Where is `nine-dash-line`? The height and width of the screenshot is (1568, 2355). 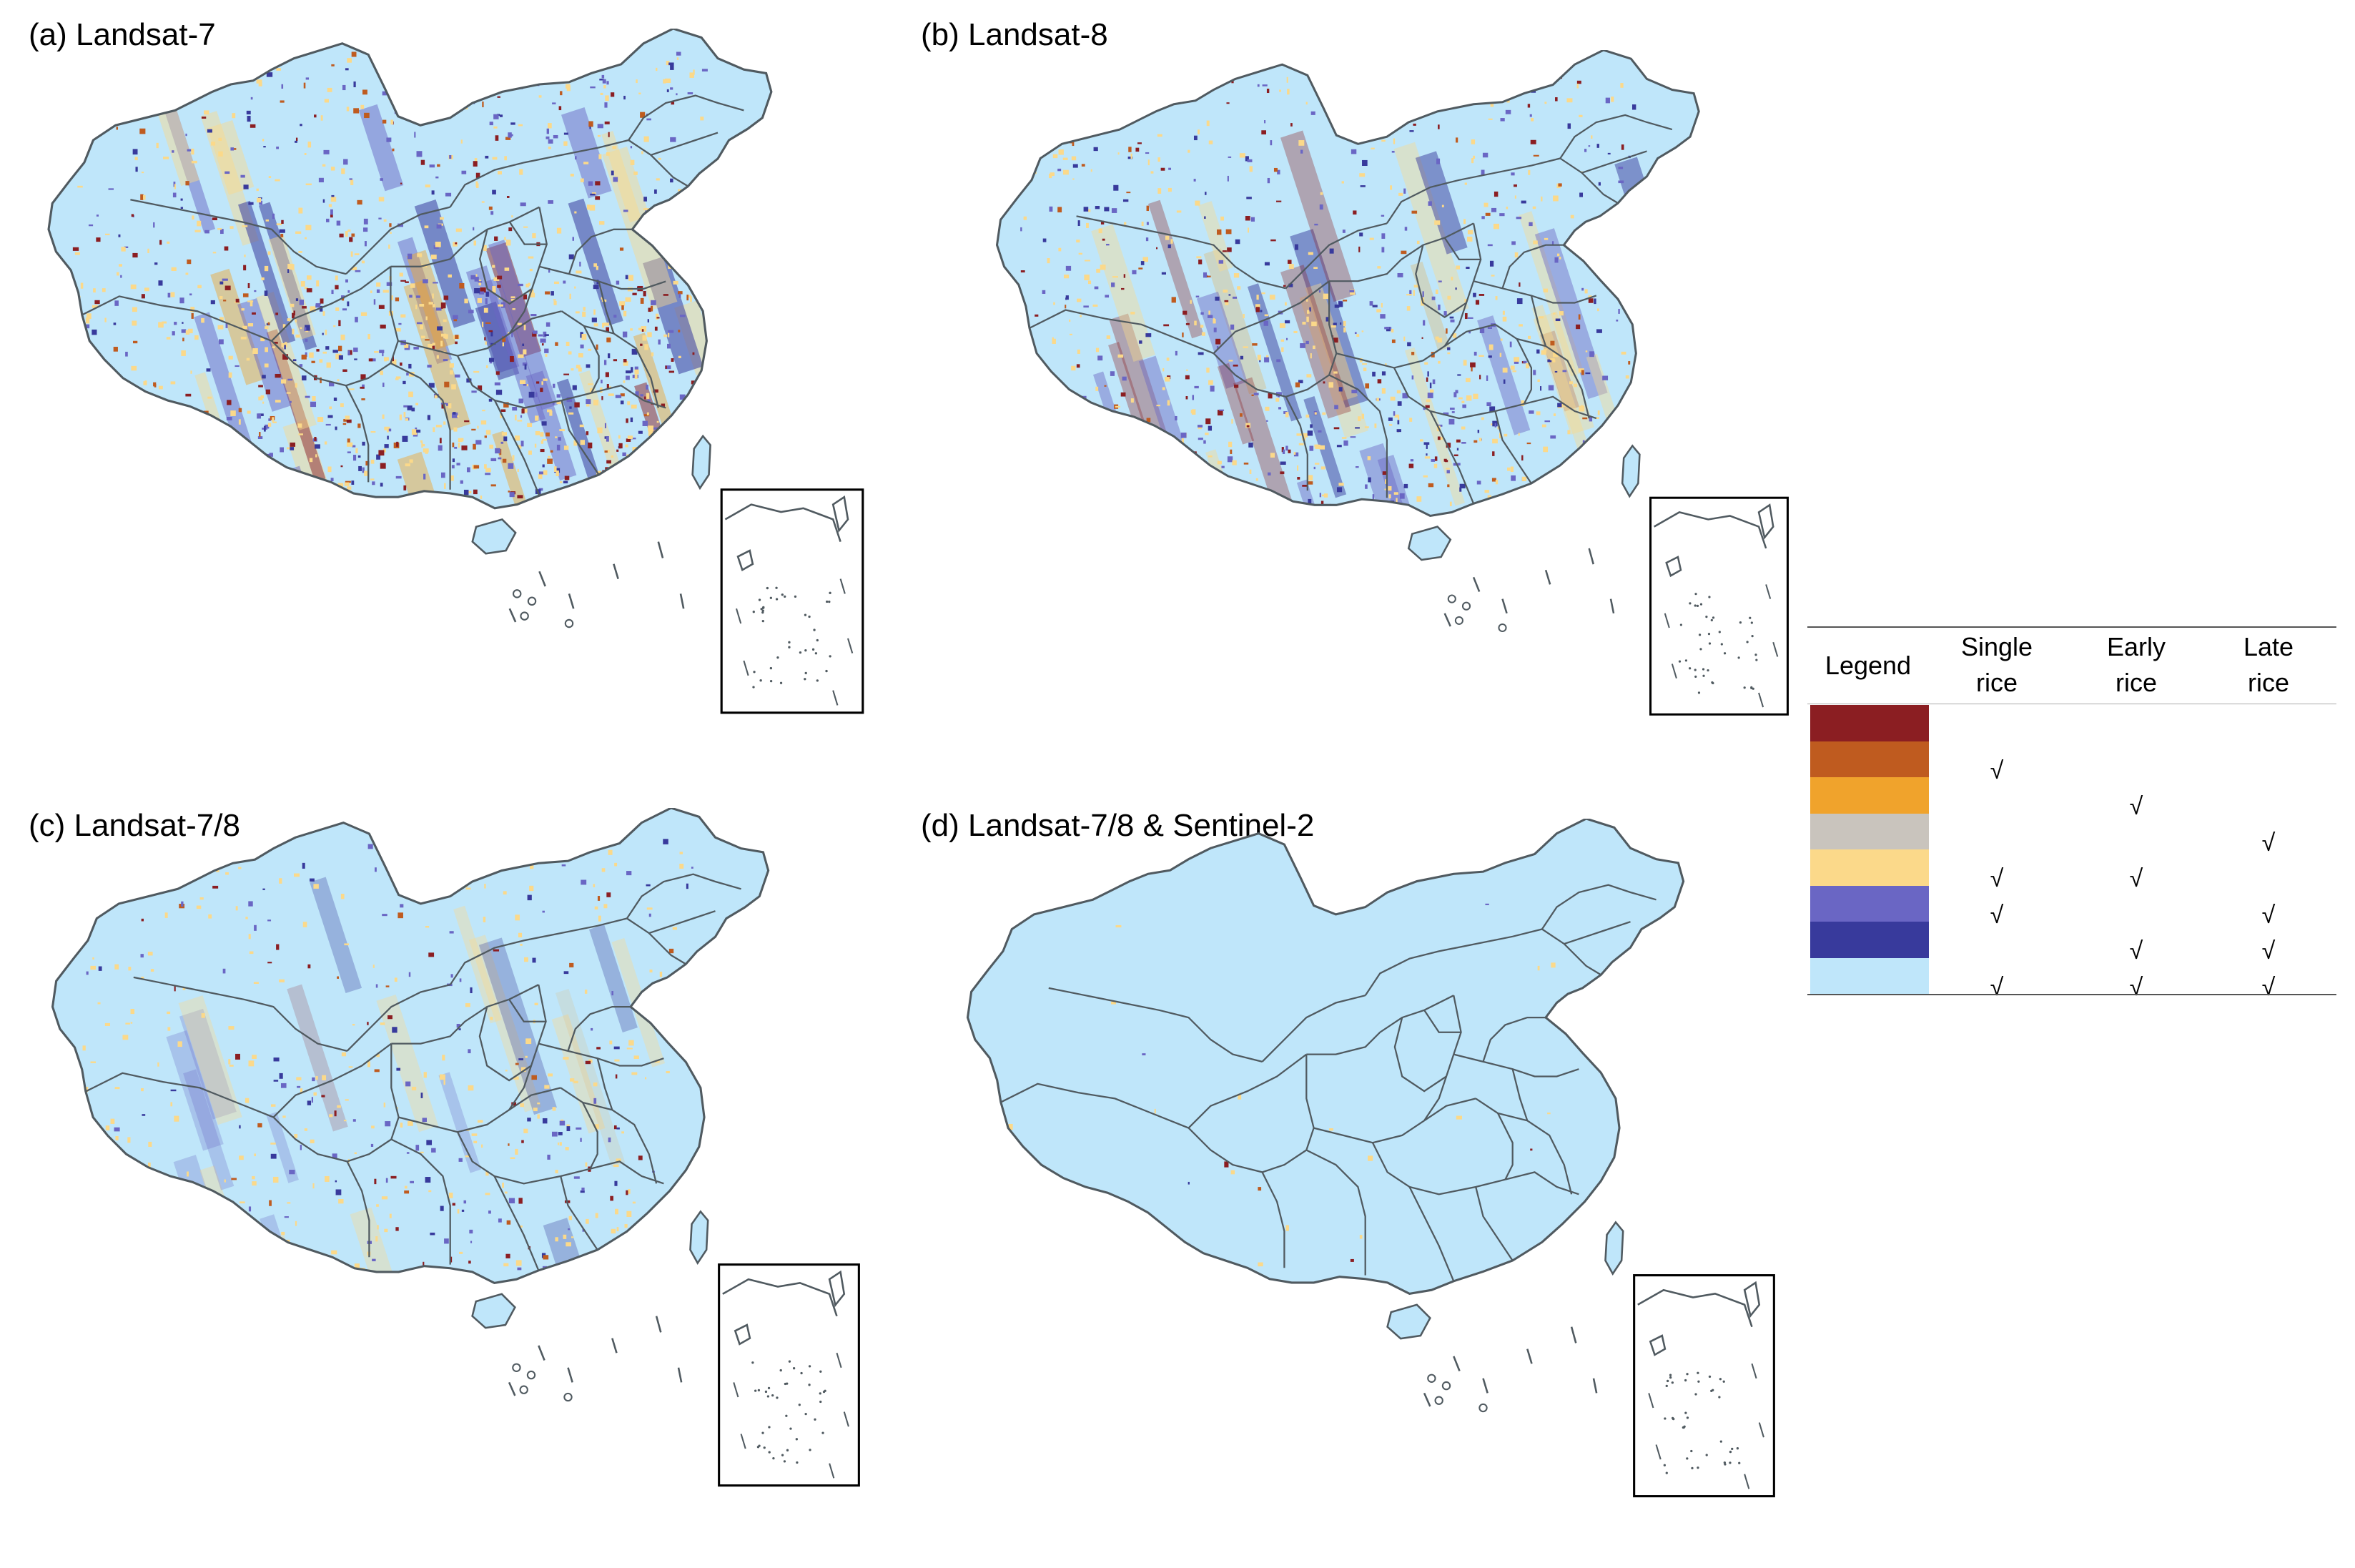 nine-dash-line is located at coordinates (614, 1345).